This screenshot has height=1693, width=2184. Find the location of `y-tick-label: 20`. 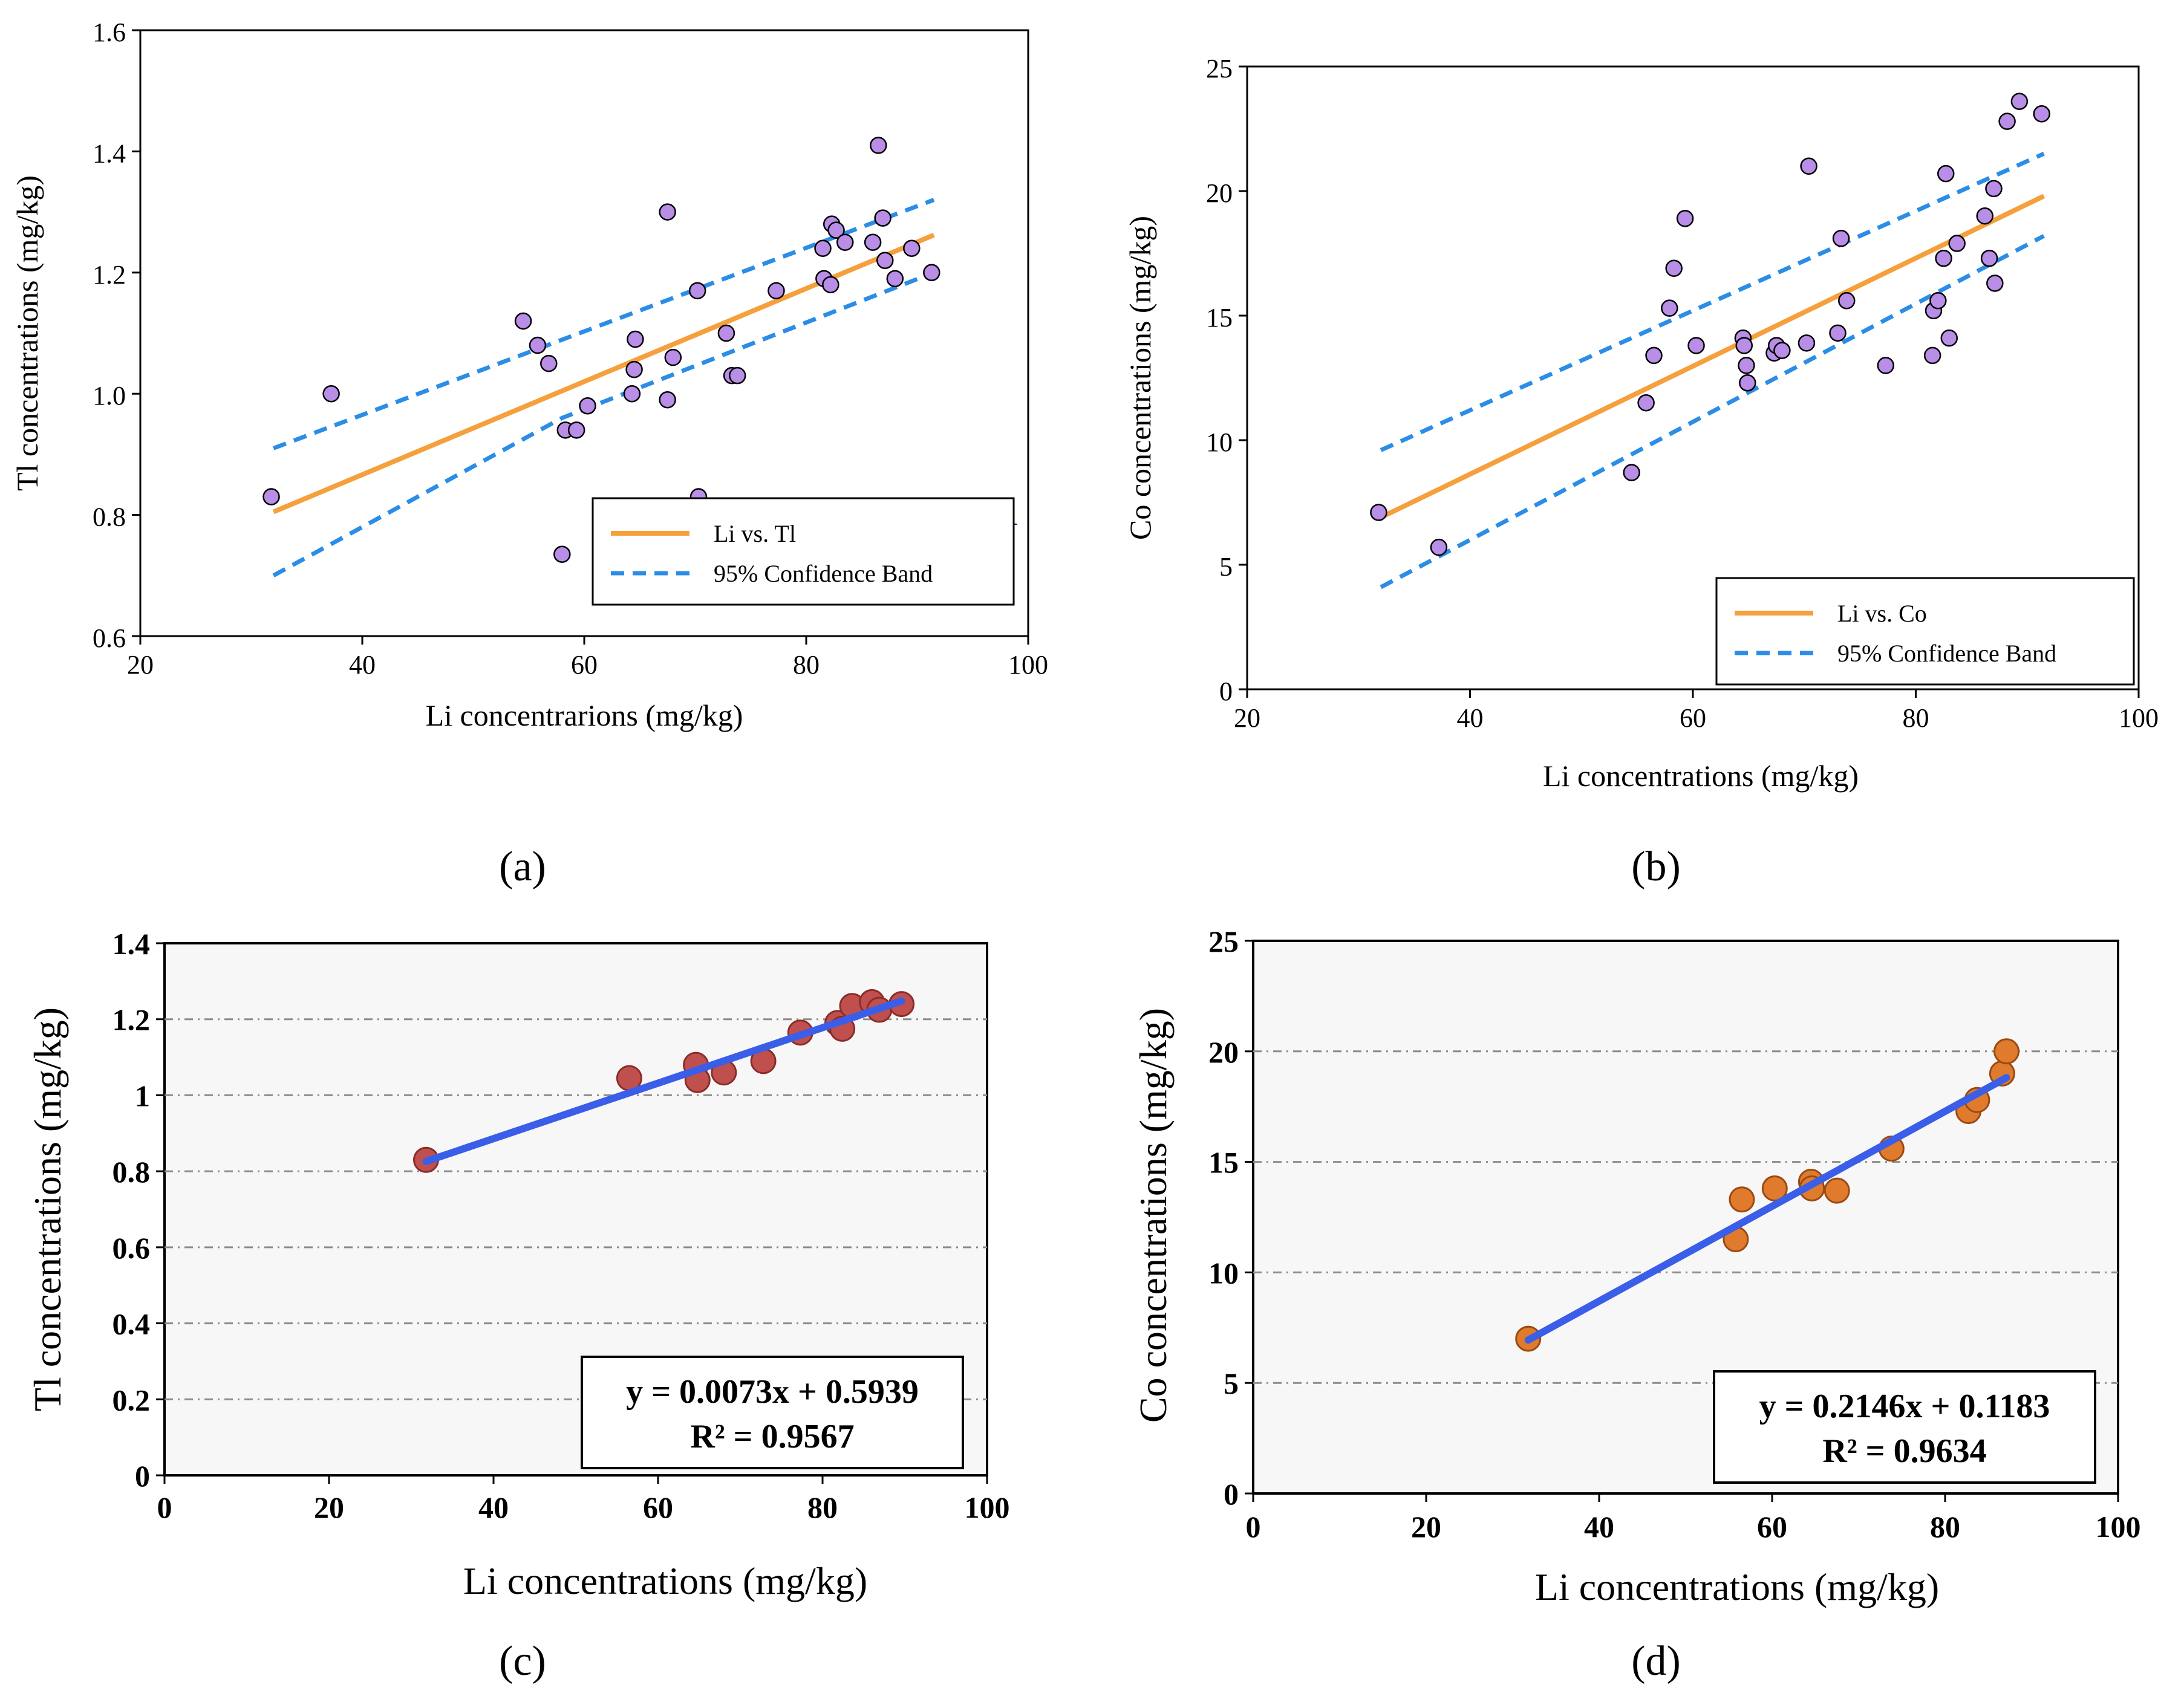

y-tick-label: 20 is located at coordinates (1223, 1052).